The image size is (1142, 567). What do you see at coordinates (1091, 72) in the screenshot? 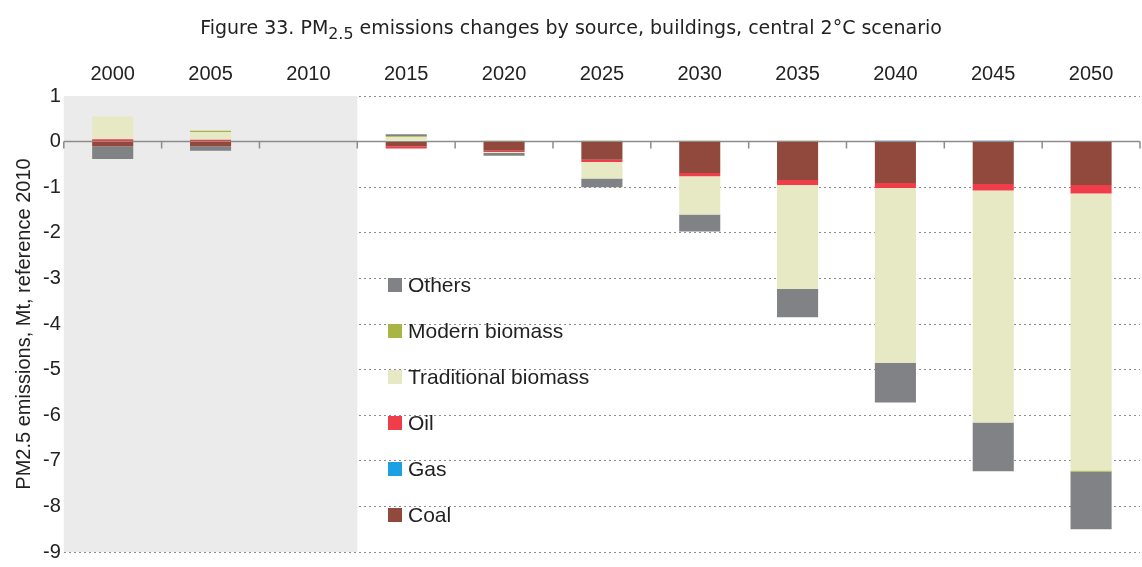
I see `x-tick-label: 2050` at bounding box center [1091, 72].